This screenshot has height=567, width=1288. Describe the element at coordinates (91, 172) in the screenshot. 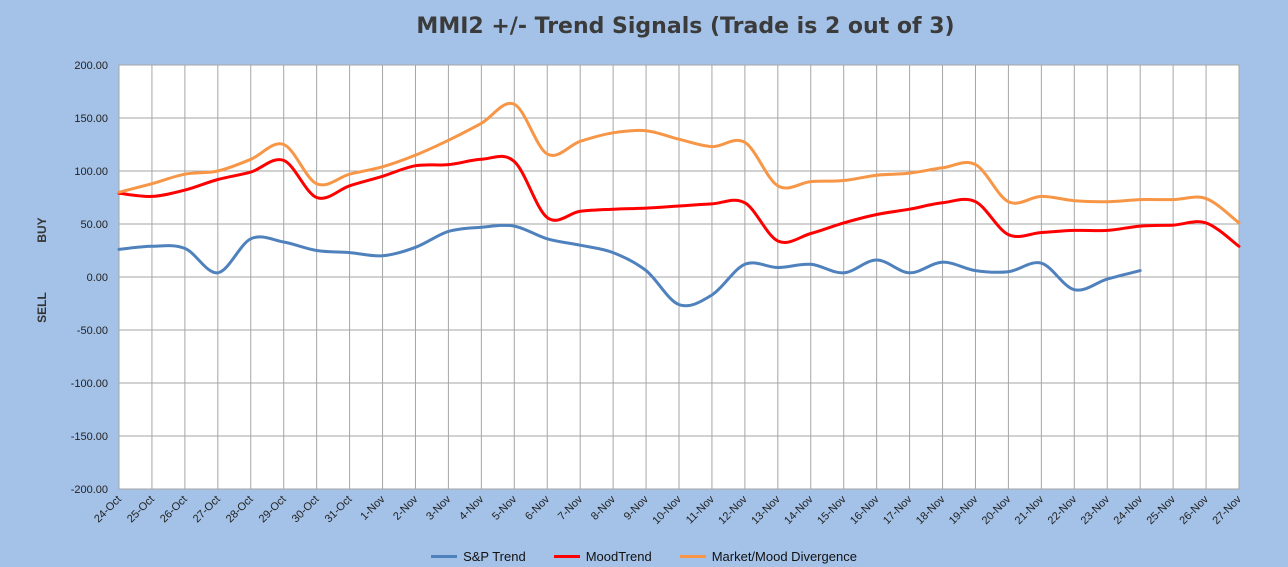

I see `y-tick-label: 100.00` at that location.